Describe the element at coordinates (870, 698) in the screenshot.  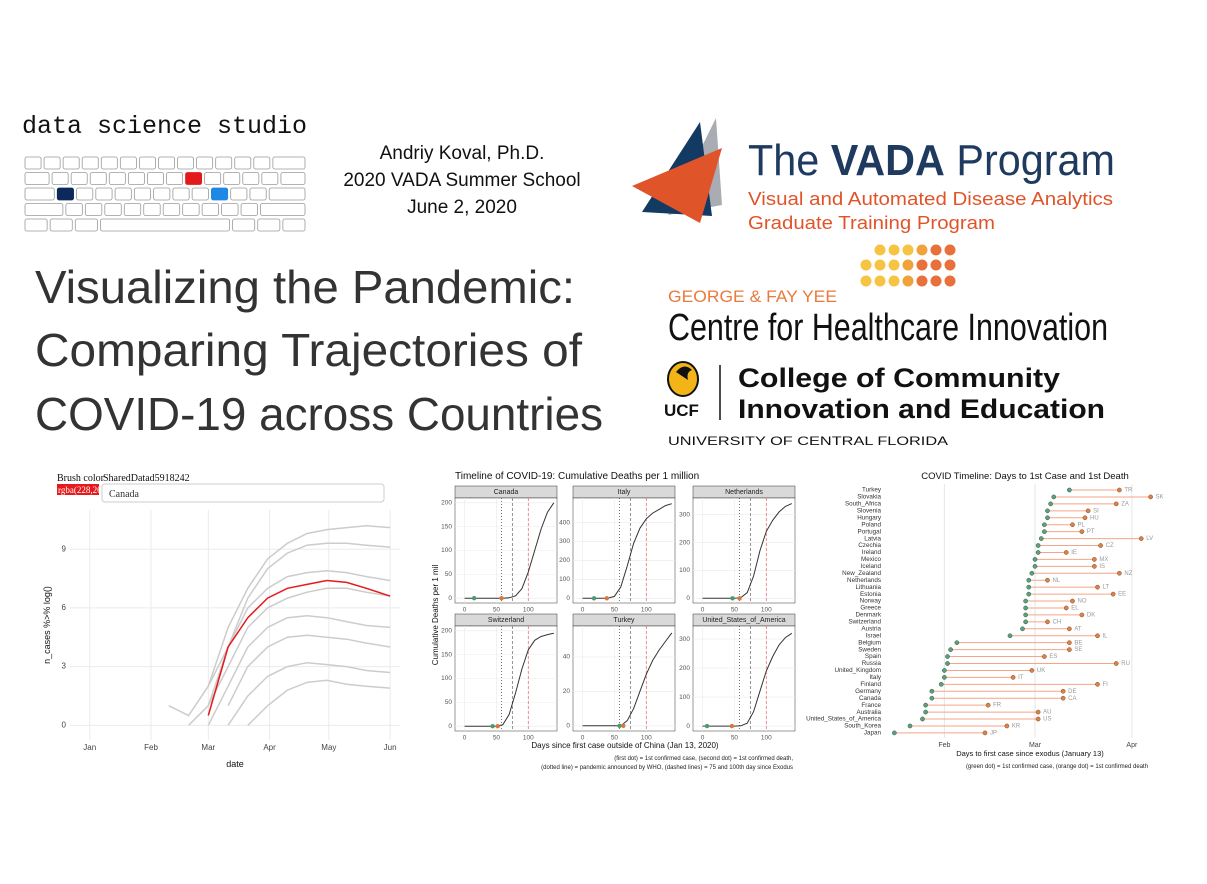
I see `country-label: Canada` at that location.